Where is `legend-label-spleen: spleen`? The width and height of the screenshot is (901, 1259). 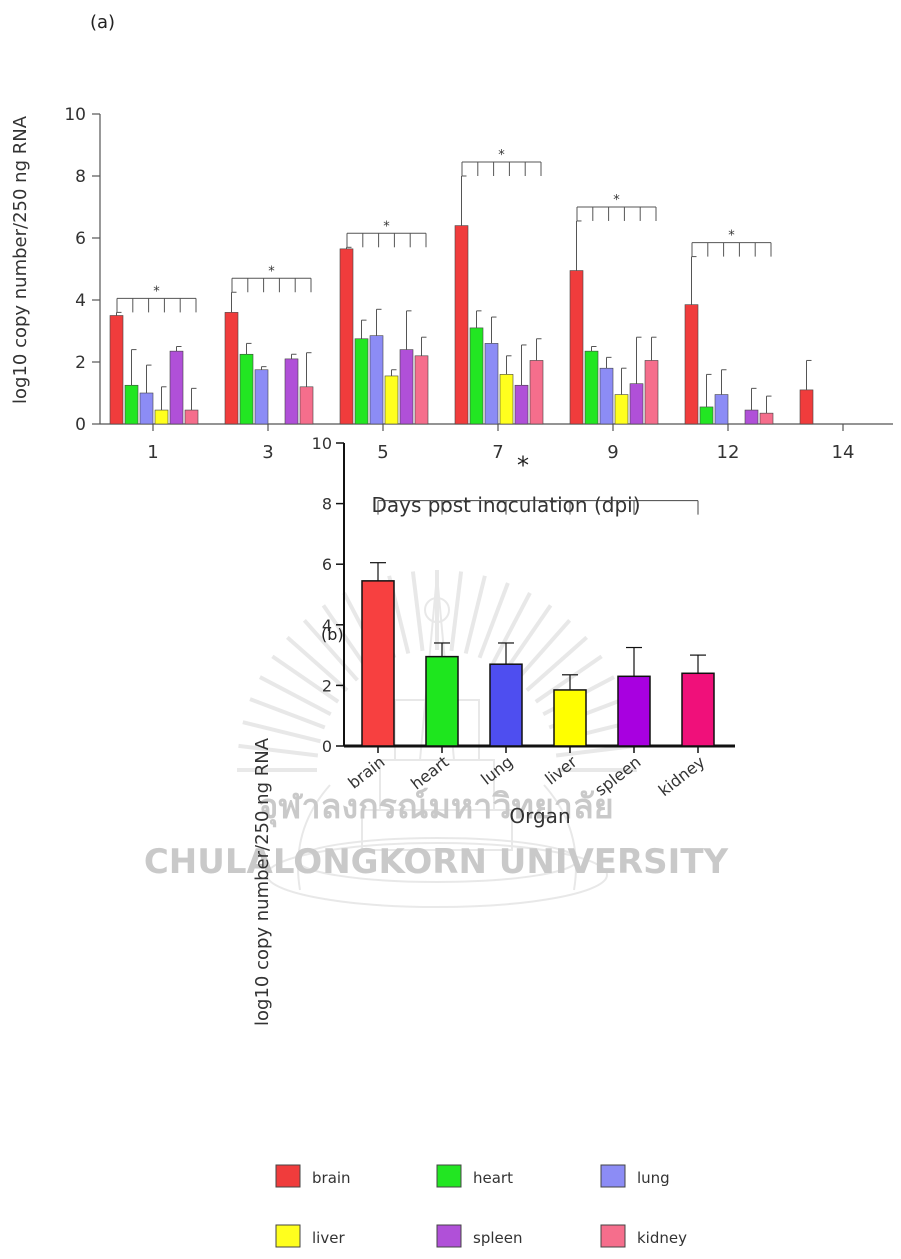 legend-label-spleen: spleen is located at coordinates (497, 1238).